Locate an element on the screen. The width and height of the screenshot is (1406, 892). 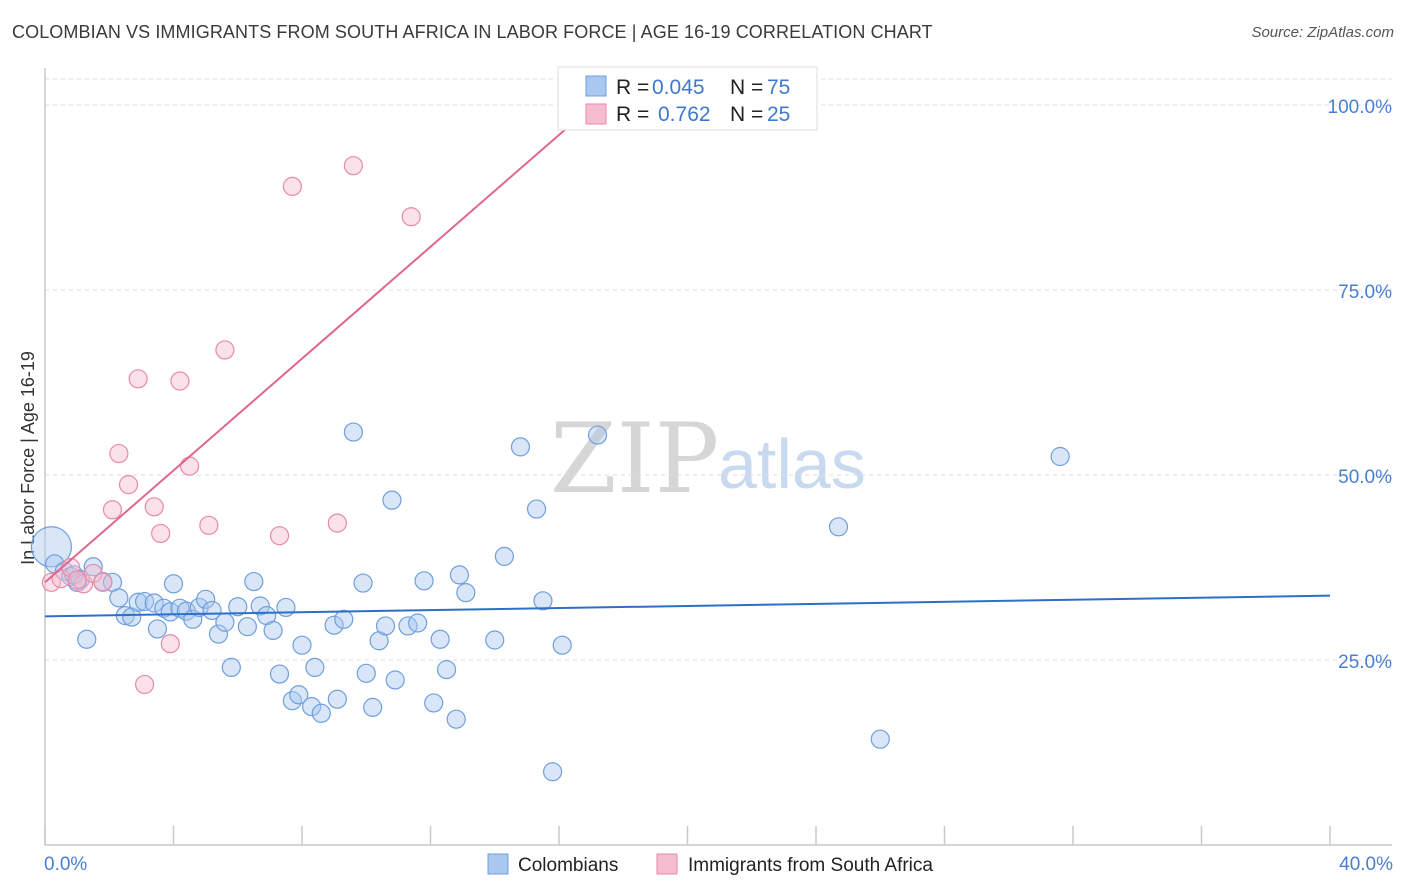
y-tick-label-75: 75.0% is located at coordinates (1365, 292).